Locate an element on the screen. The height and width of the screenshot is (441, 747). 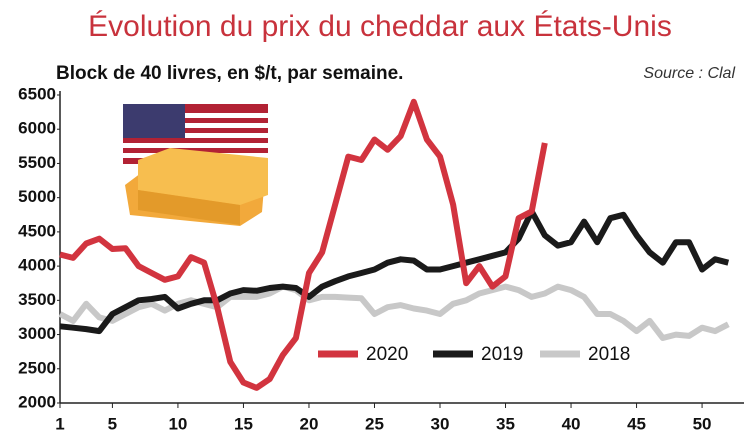
legend-label: 2020 is located at coordinates (387, 354).